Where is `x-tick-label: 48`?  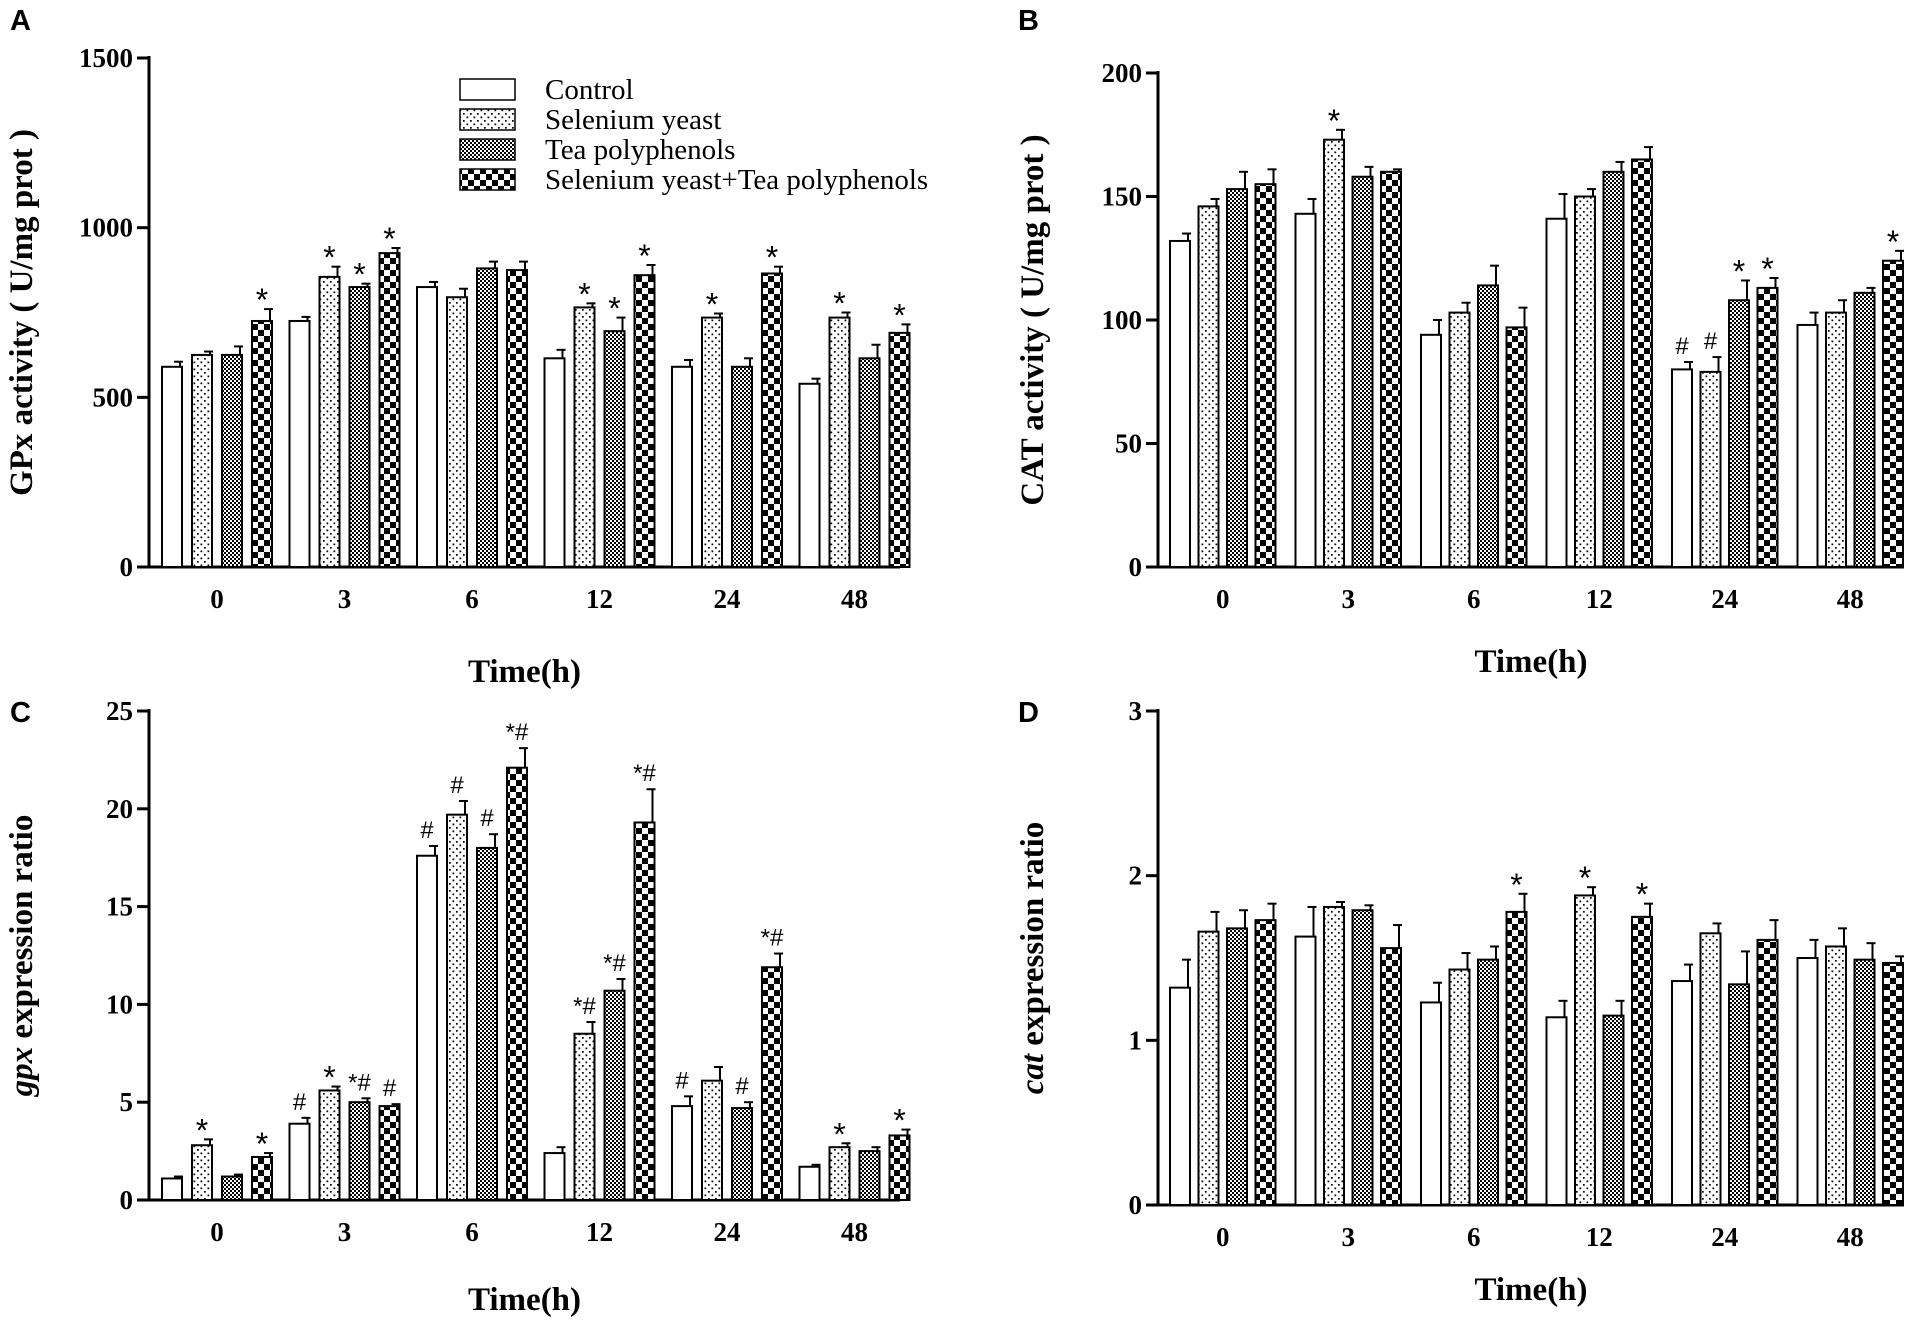
x-tick-label: 48 is located at coordinates (1850, 1237).